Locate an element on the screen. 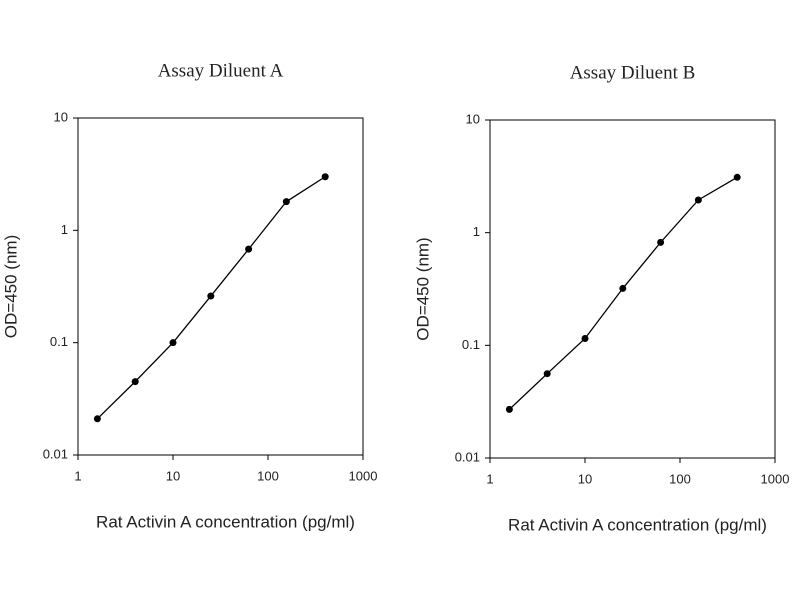 This screenshot has height=600, width=800. chart-title: Assay Diluent B is located at coordinates (633, 72).